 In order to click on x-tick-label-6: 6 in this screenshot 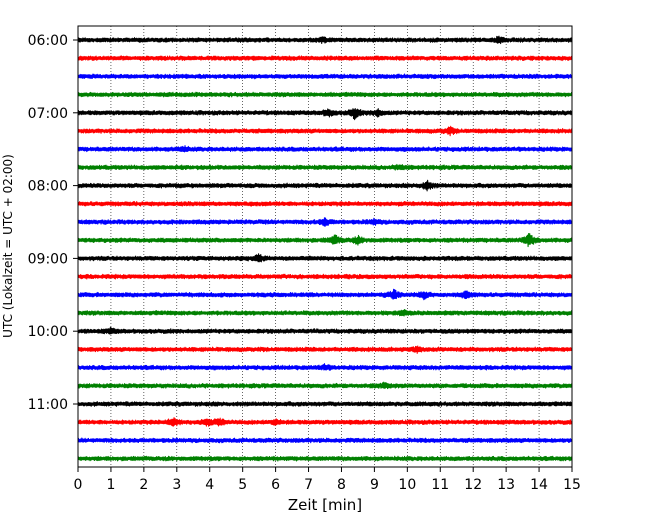, I will do `click(275, 485)`.